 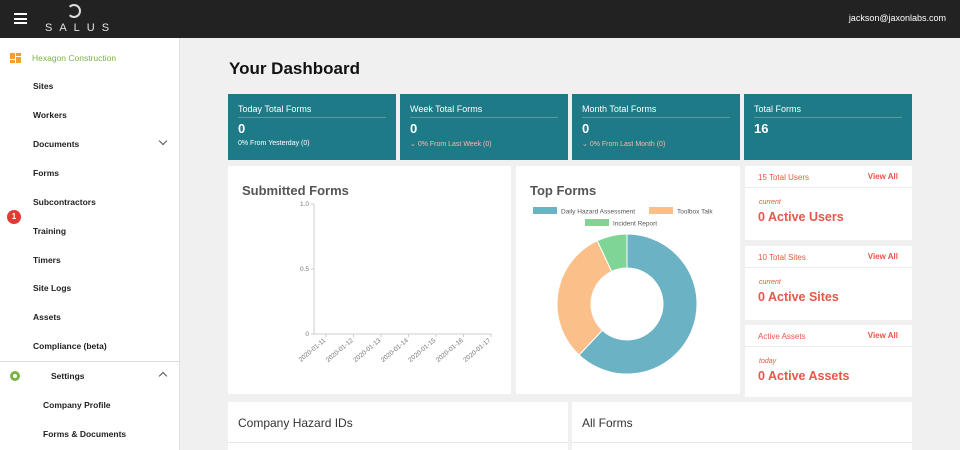 I want to click on sidebar-item-settings: Settings, so click(x=89, y=376).